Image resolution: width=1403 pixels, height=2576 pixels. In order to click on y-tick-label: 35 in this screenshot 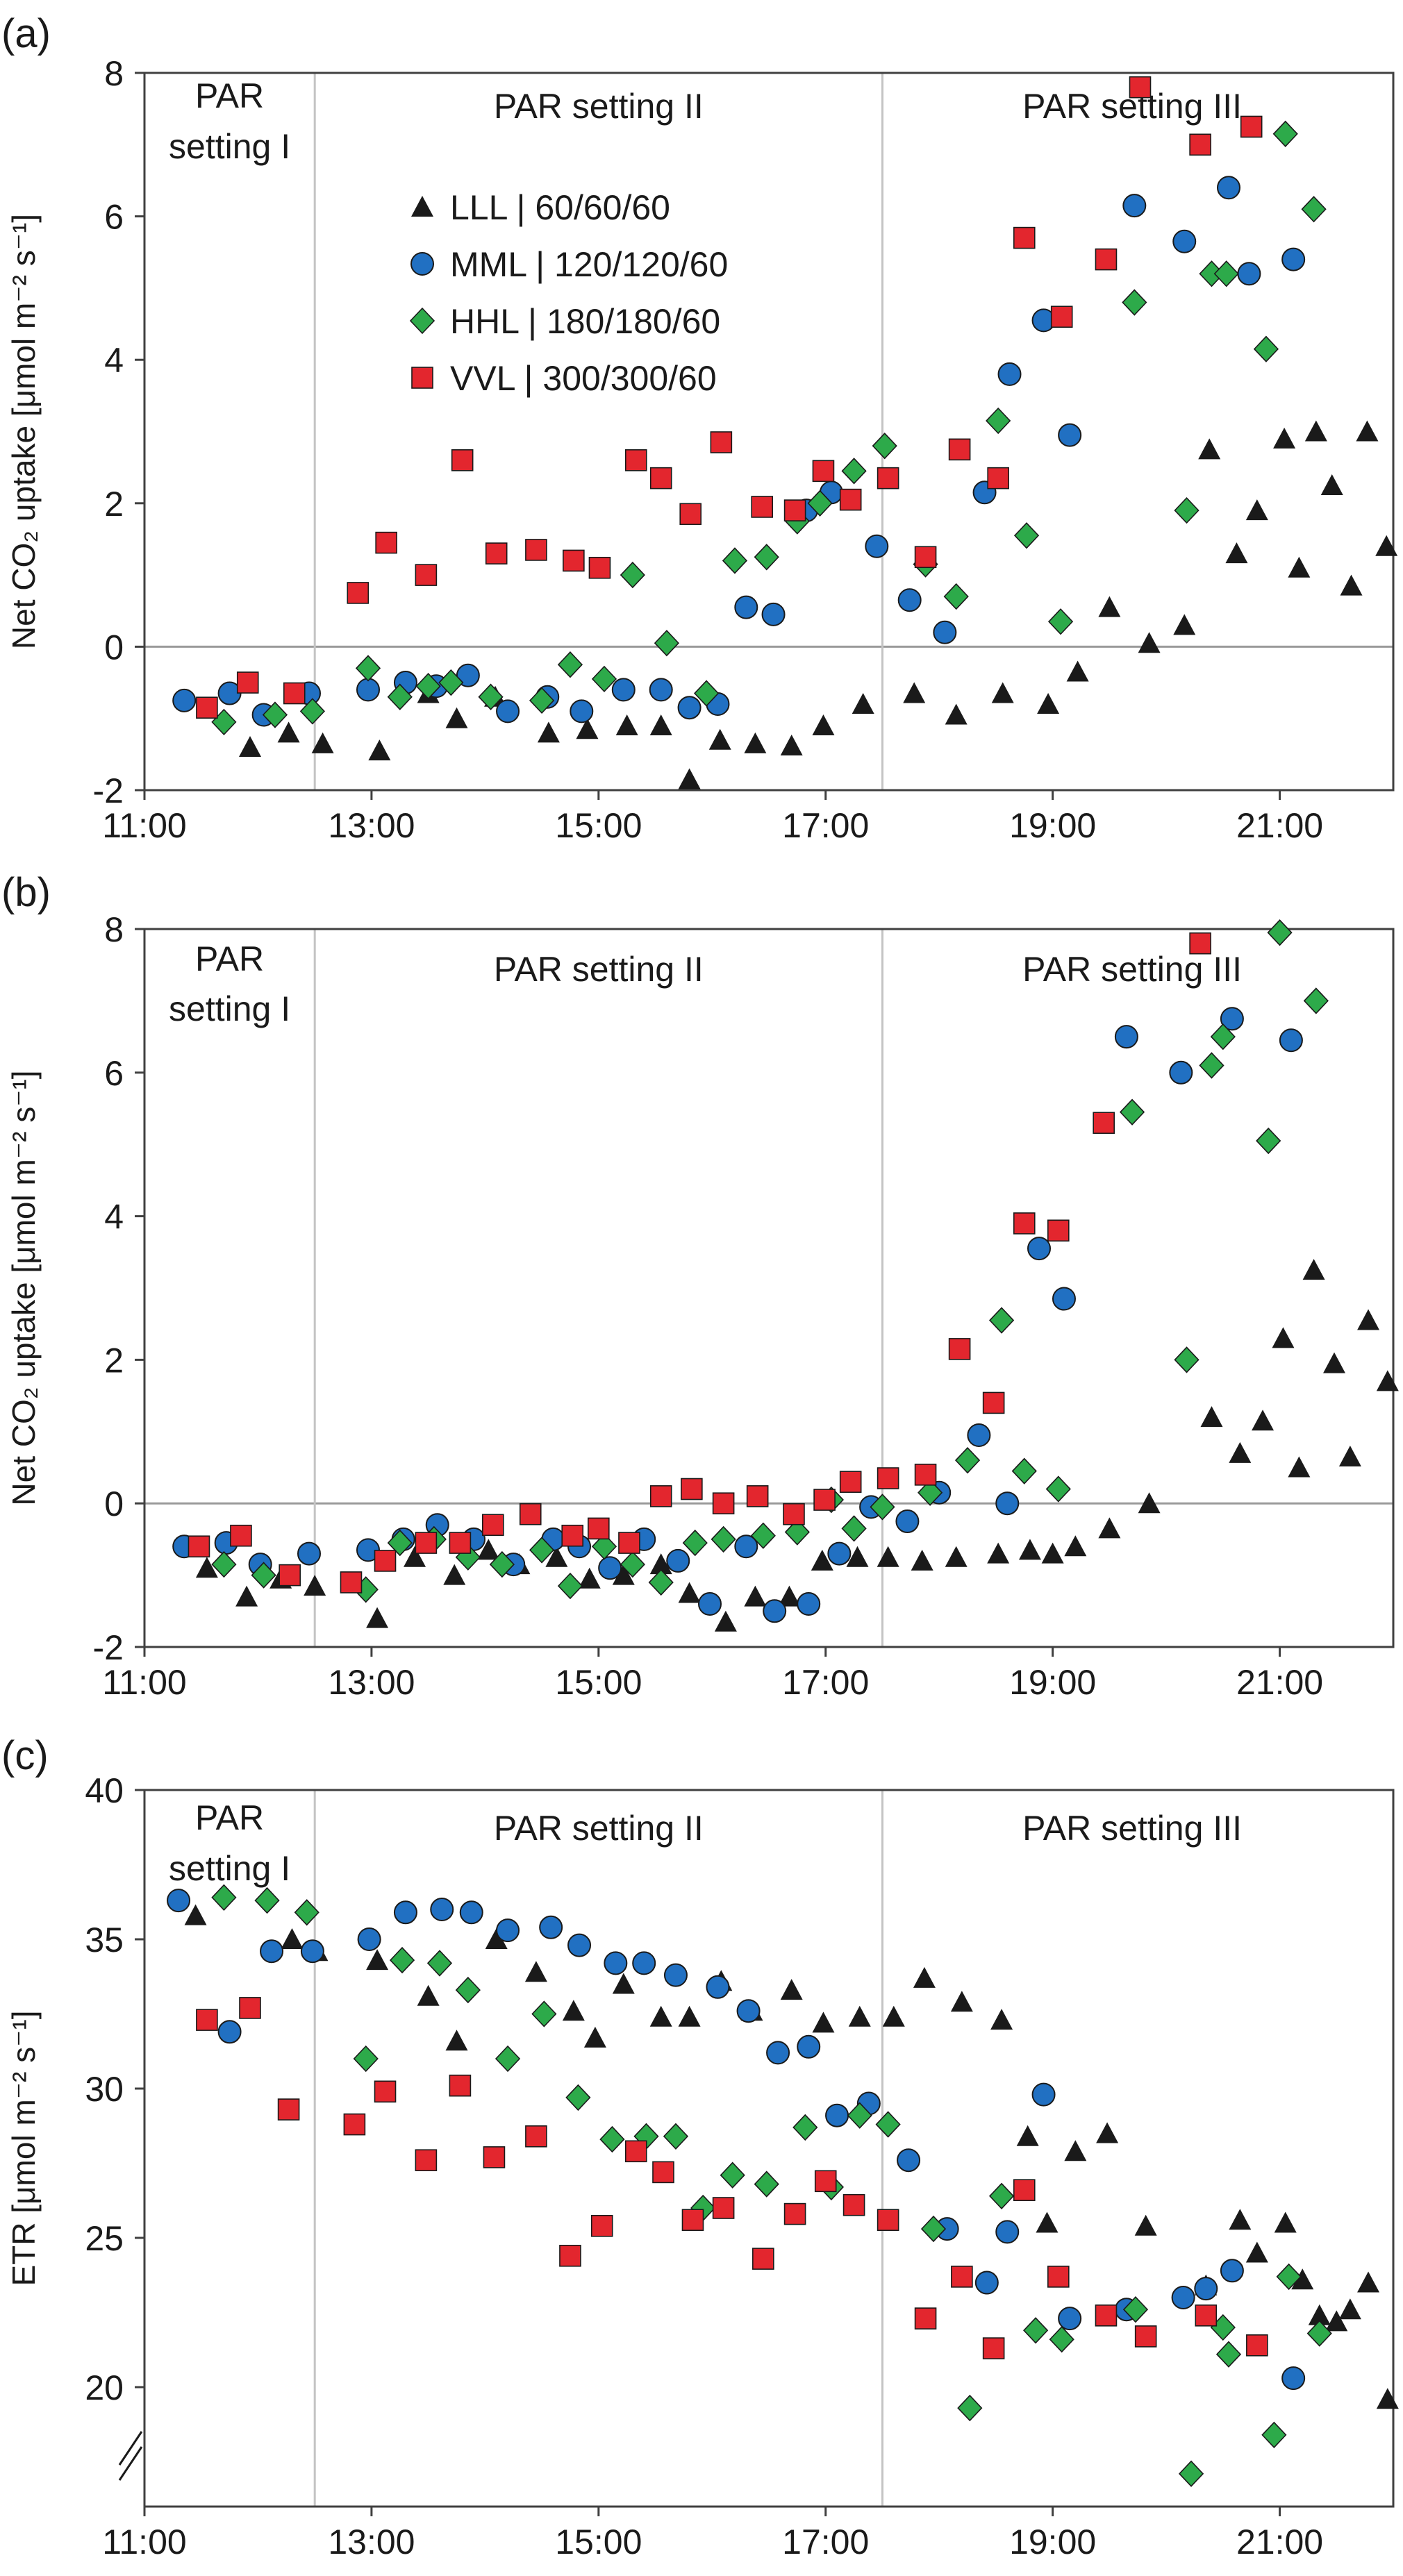, I will do `click(104, 1940)`.